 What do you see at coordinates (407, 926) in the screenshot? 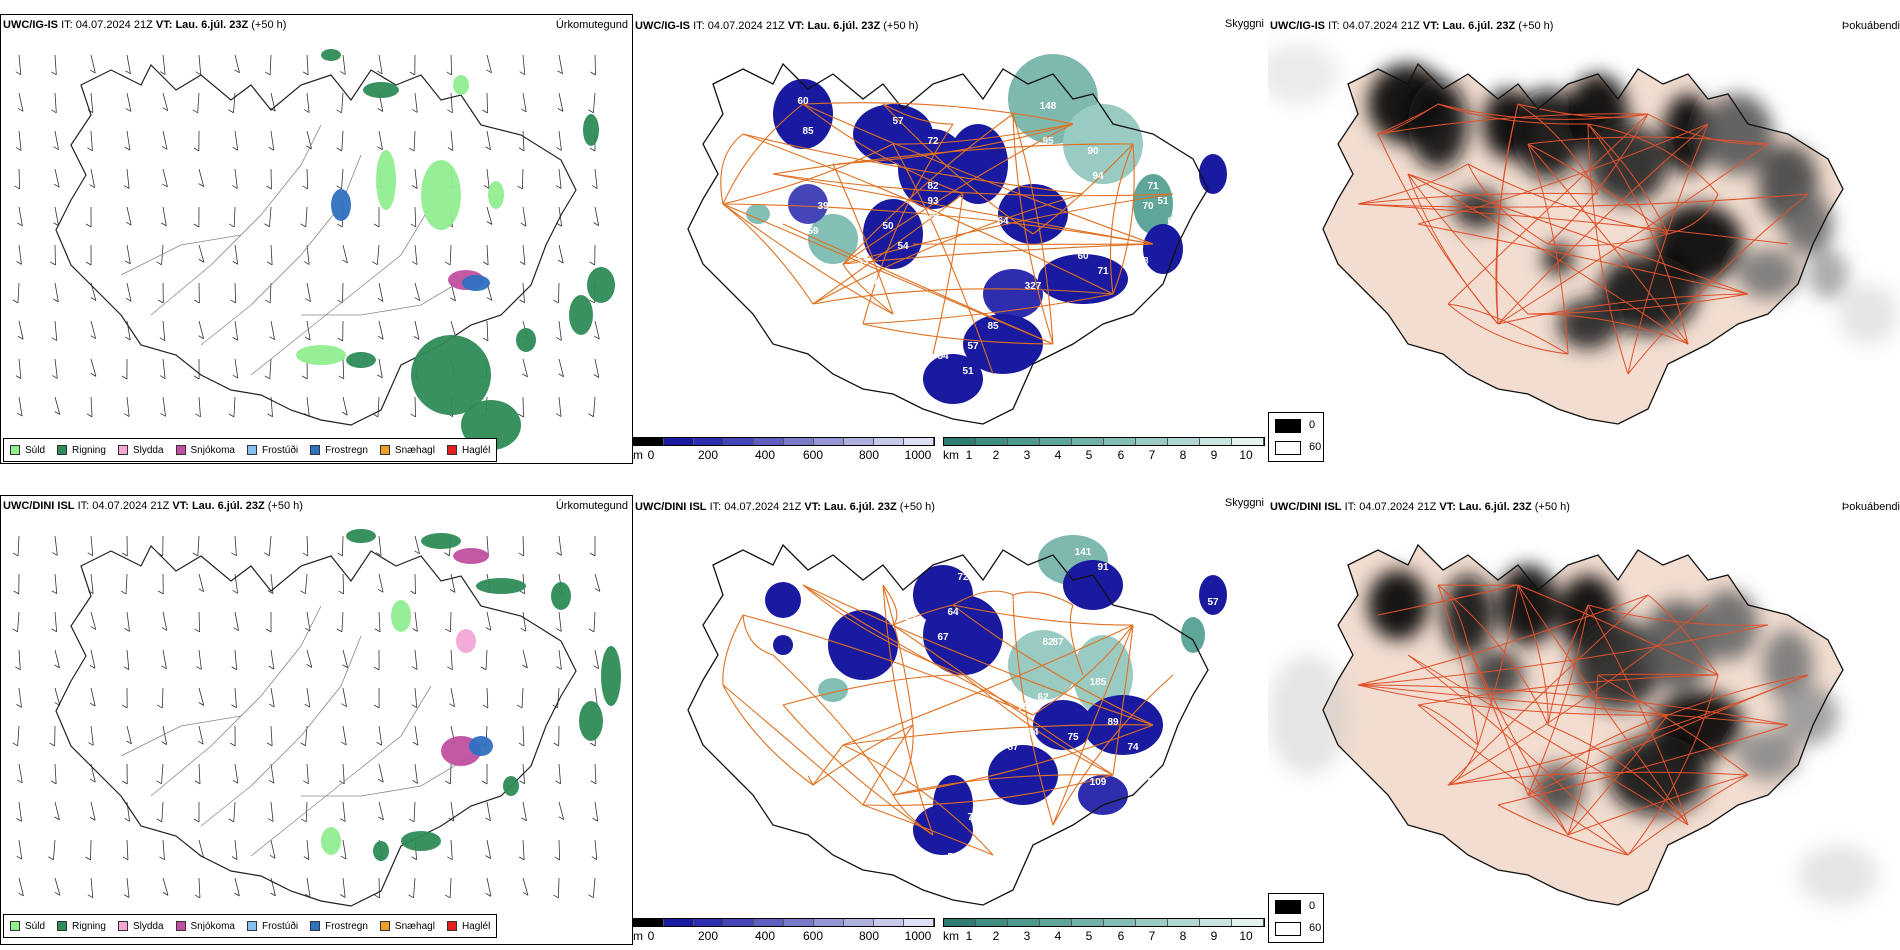
I see `legend-item: Snæhagl` at bounding box center [407, 926].